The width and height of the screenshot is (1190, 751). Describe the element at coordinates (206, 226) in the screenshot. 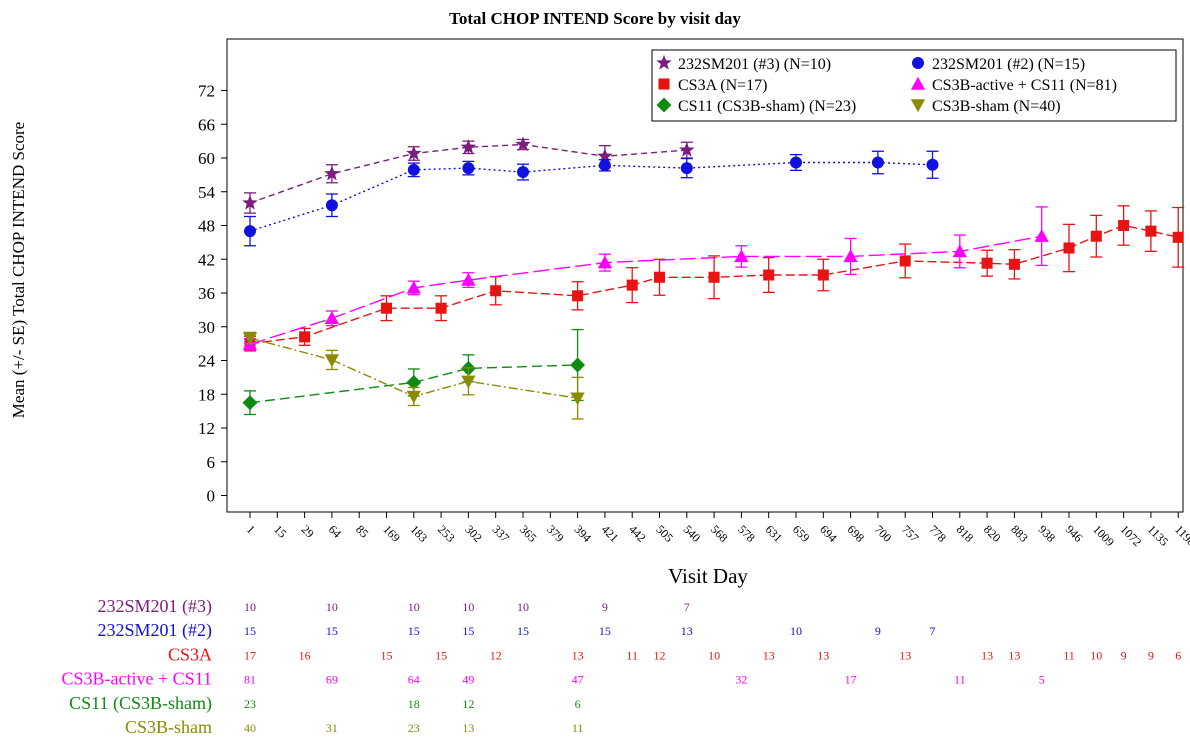

I see `y-tick-label: 48` at that location.